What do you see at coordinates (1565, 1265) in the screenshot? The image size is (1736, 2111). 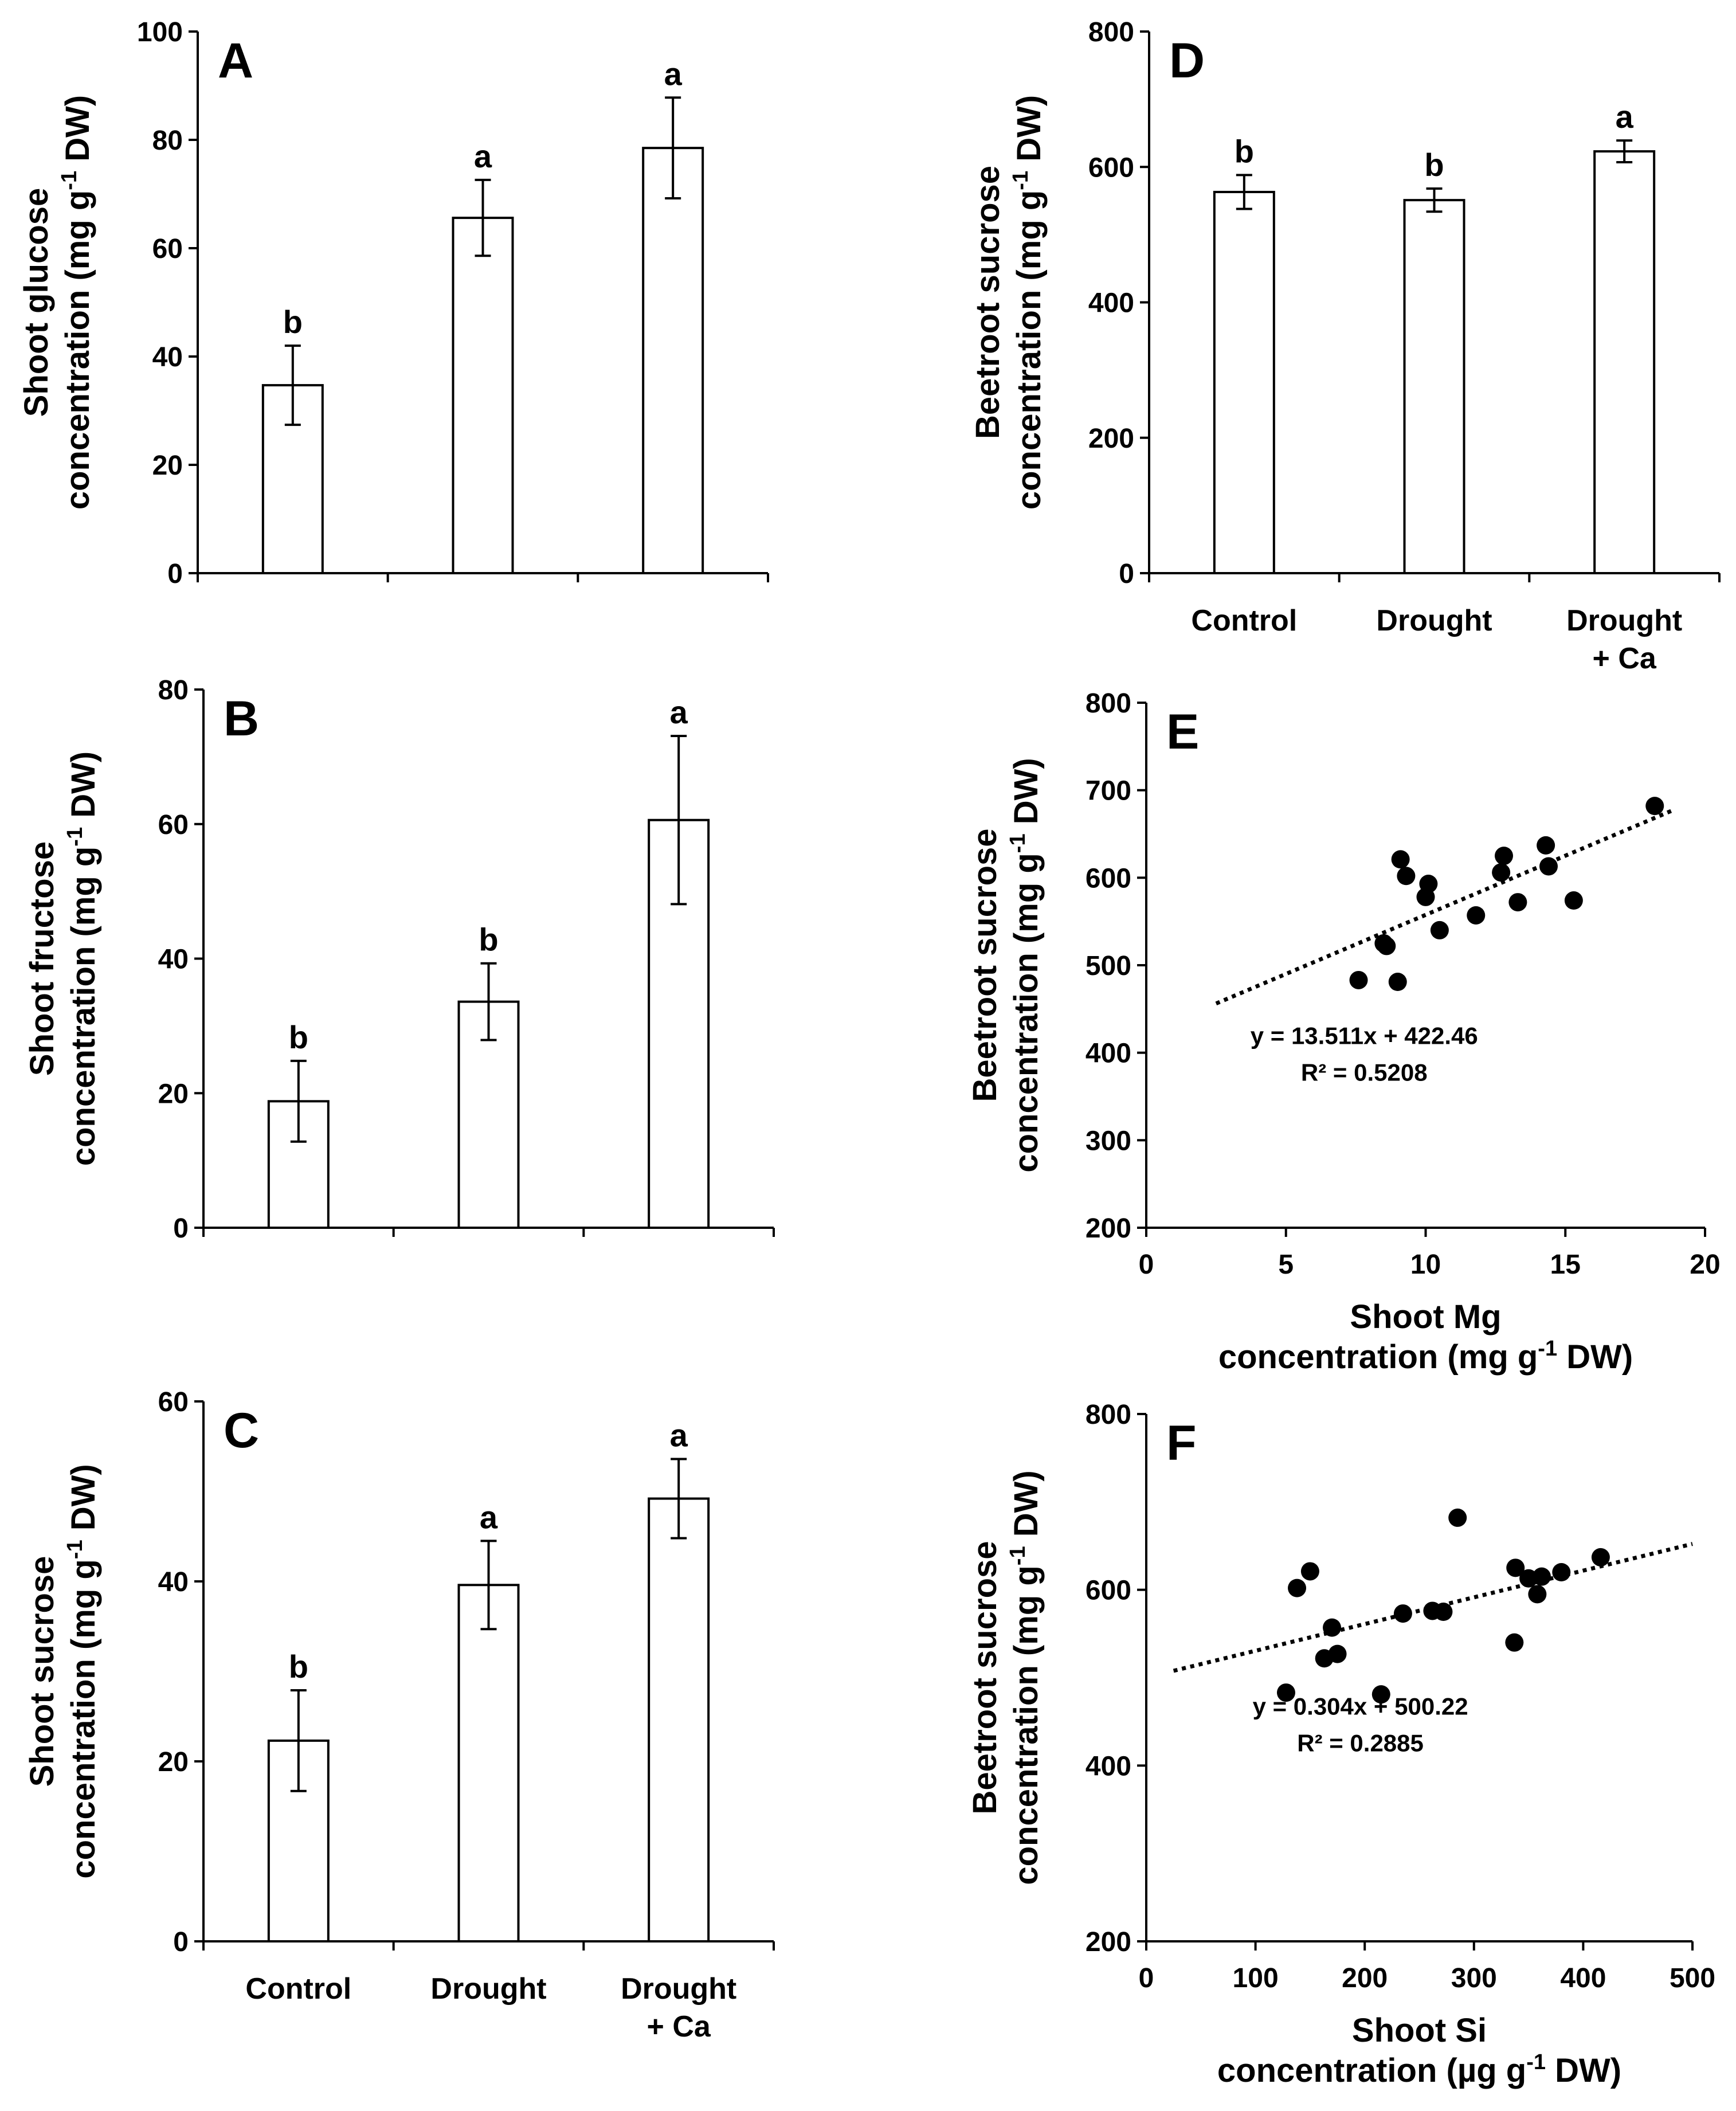 I see `x-tick-label: 15` at bounding box center [1565, 1265].